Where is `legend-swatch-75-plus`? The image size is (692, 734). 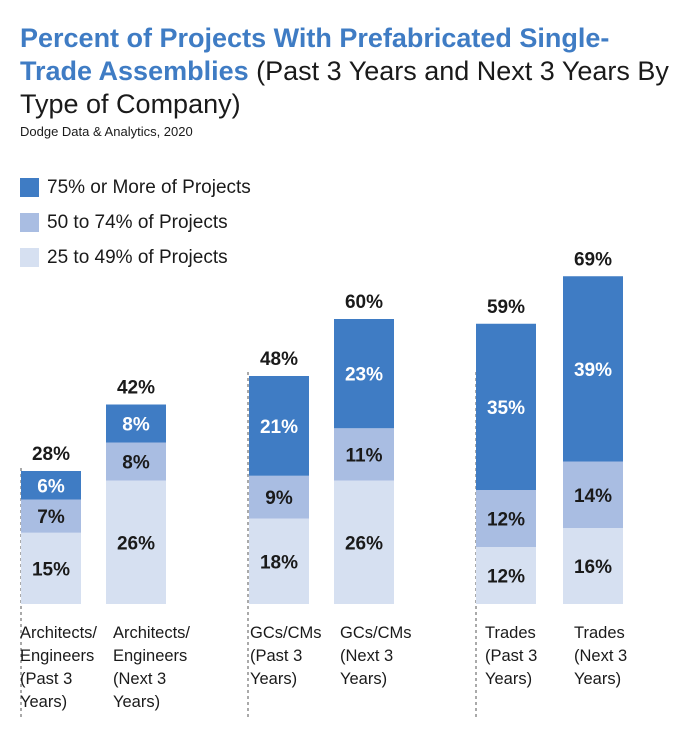 legend-swatch-75-plus is located at coordinates (29, 187).